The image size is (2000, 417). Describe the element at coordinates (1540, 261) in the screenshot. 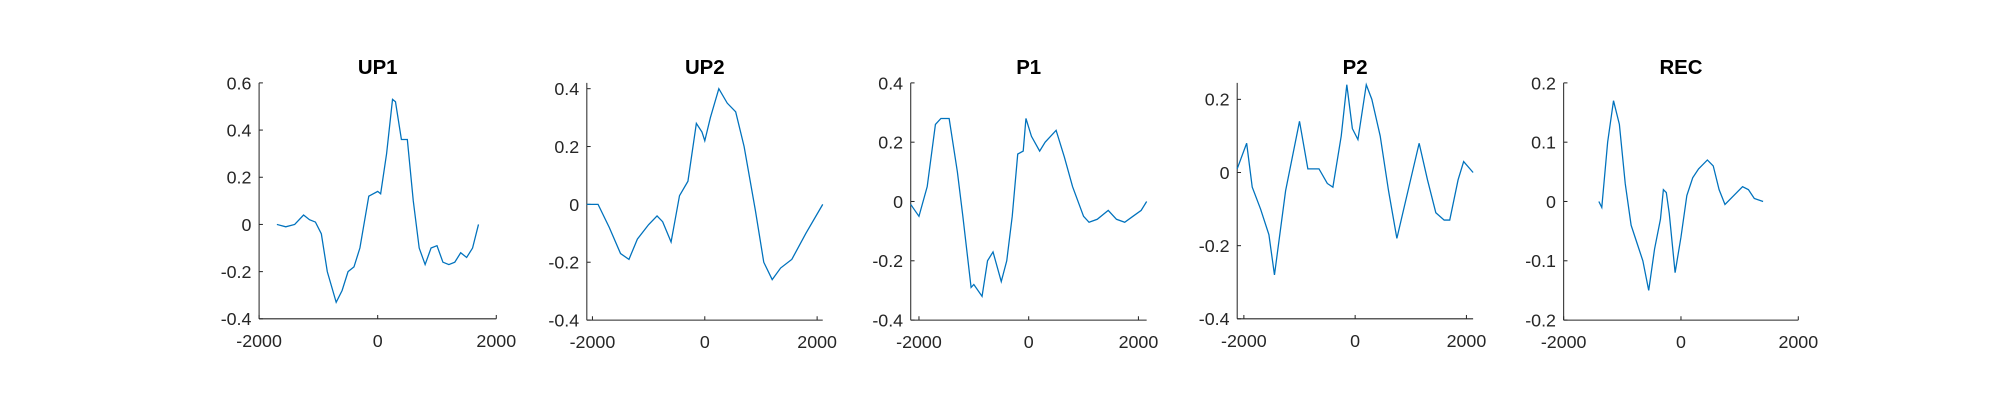

I see `y-tick-label: -0.1` at that location.